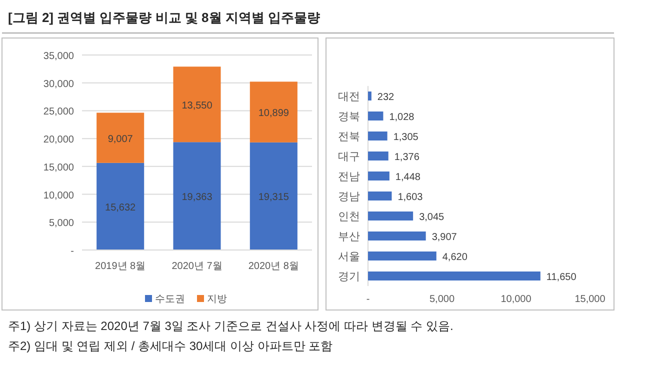  I want to click on legend-label: 지방, so click(217, 299).